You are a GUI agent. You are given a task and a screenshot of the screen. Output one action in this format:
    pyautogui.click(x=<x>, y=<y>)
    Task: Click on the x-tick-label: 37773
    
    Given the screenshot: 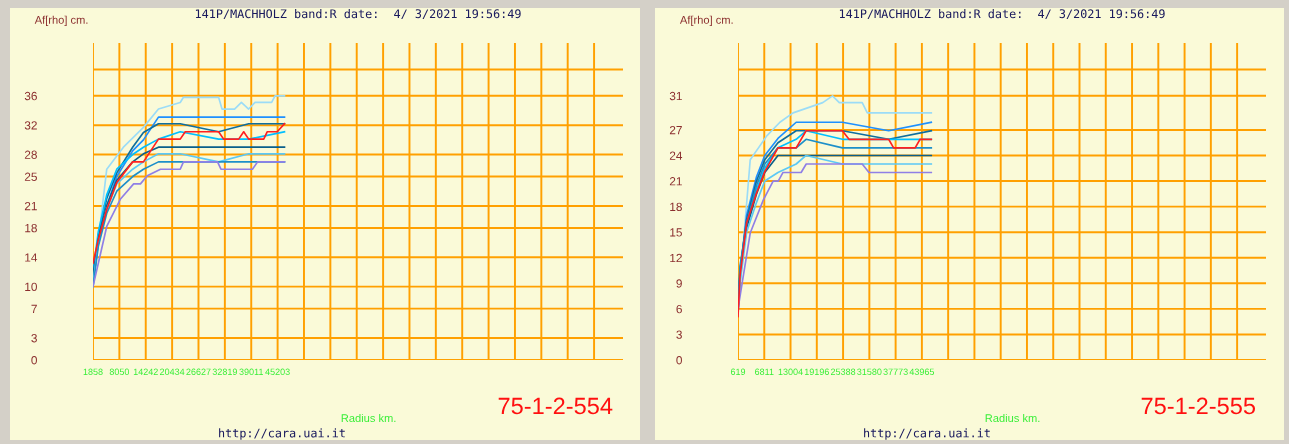 What is the action you would take?
    pyautogui.click(x=895, y=371)
    